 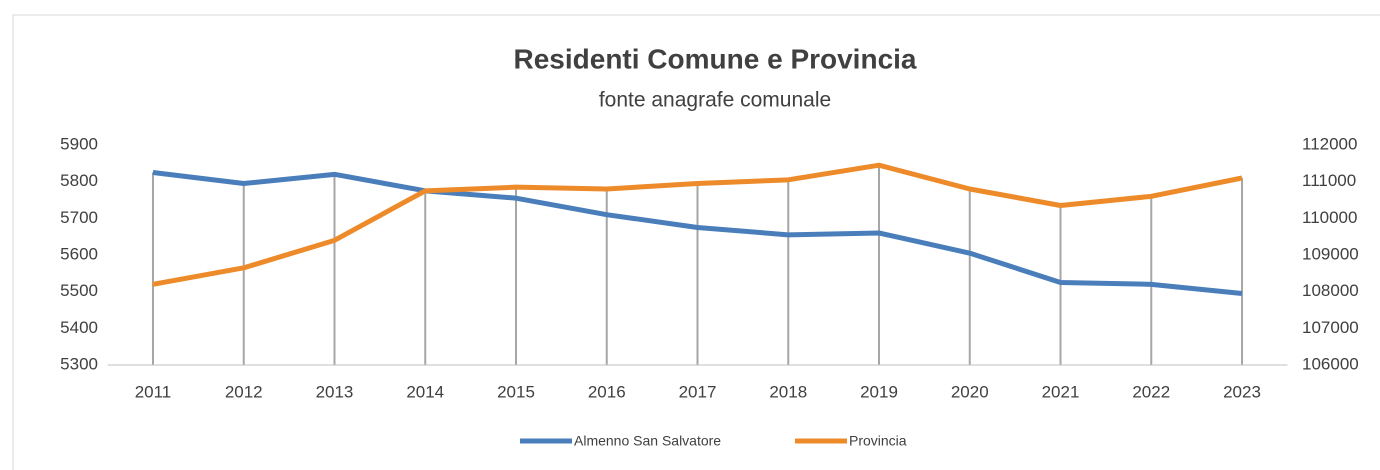 I want to click on y-tick-label: 5600, so click(x=79, y=253).